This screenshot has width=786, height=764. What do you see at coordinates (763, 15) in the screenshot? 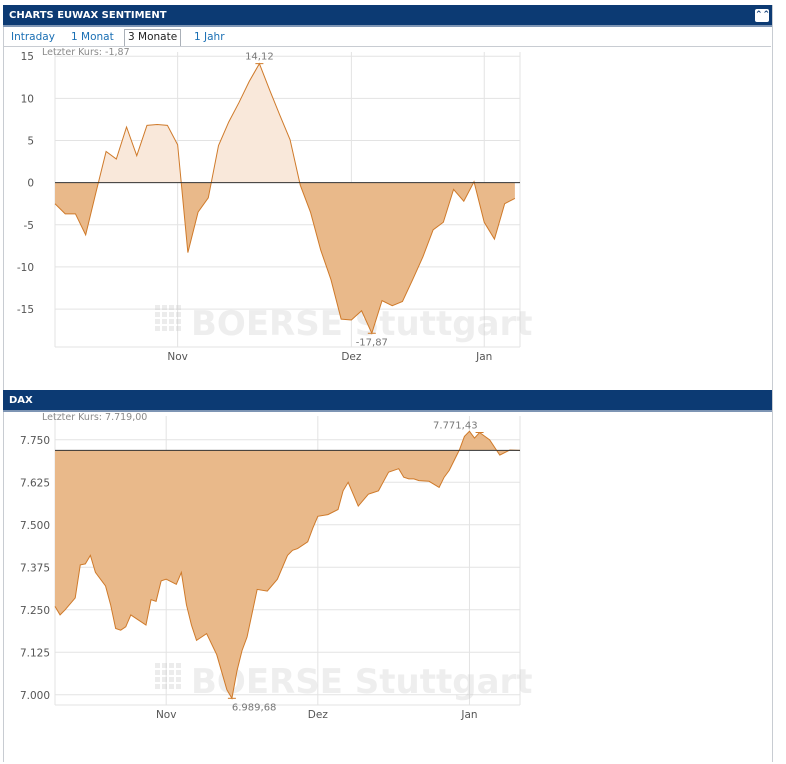
I see `double-chevron-up-icon: ⌃⌃` at bounding box center [763, 15].